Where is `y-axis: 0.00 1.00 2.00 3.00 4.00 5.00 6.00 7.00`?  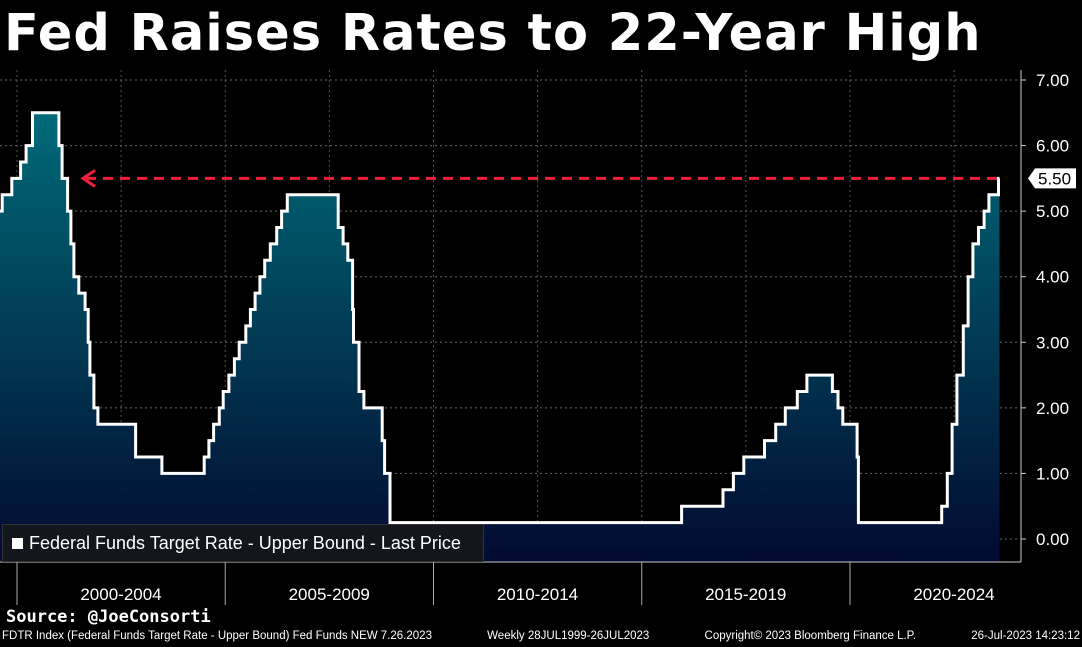 y-axis: 0.00 1.00 2.00 3.00 4.00 5.00 6.00 7.00 is located at coordinates (1044, 316).